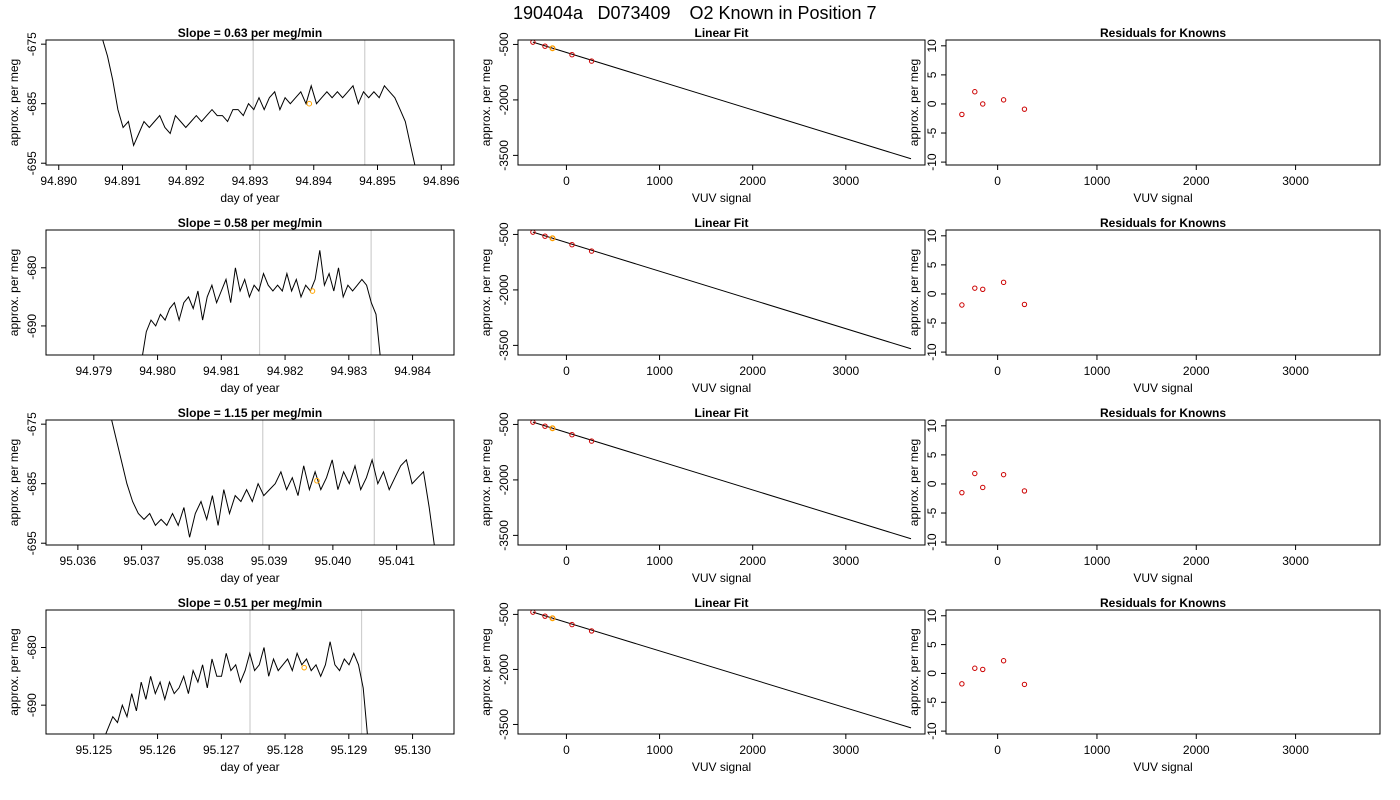  What do you see at coordinates (285, 750) in the screenshot?
I see `x-tick-label: 95.128` at bounding box center [285, 750].